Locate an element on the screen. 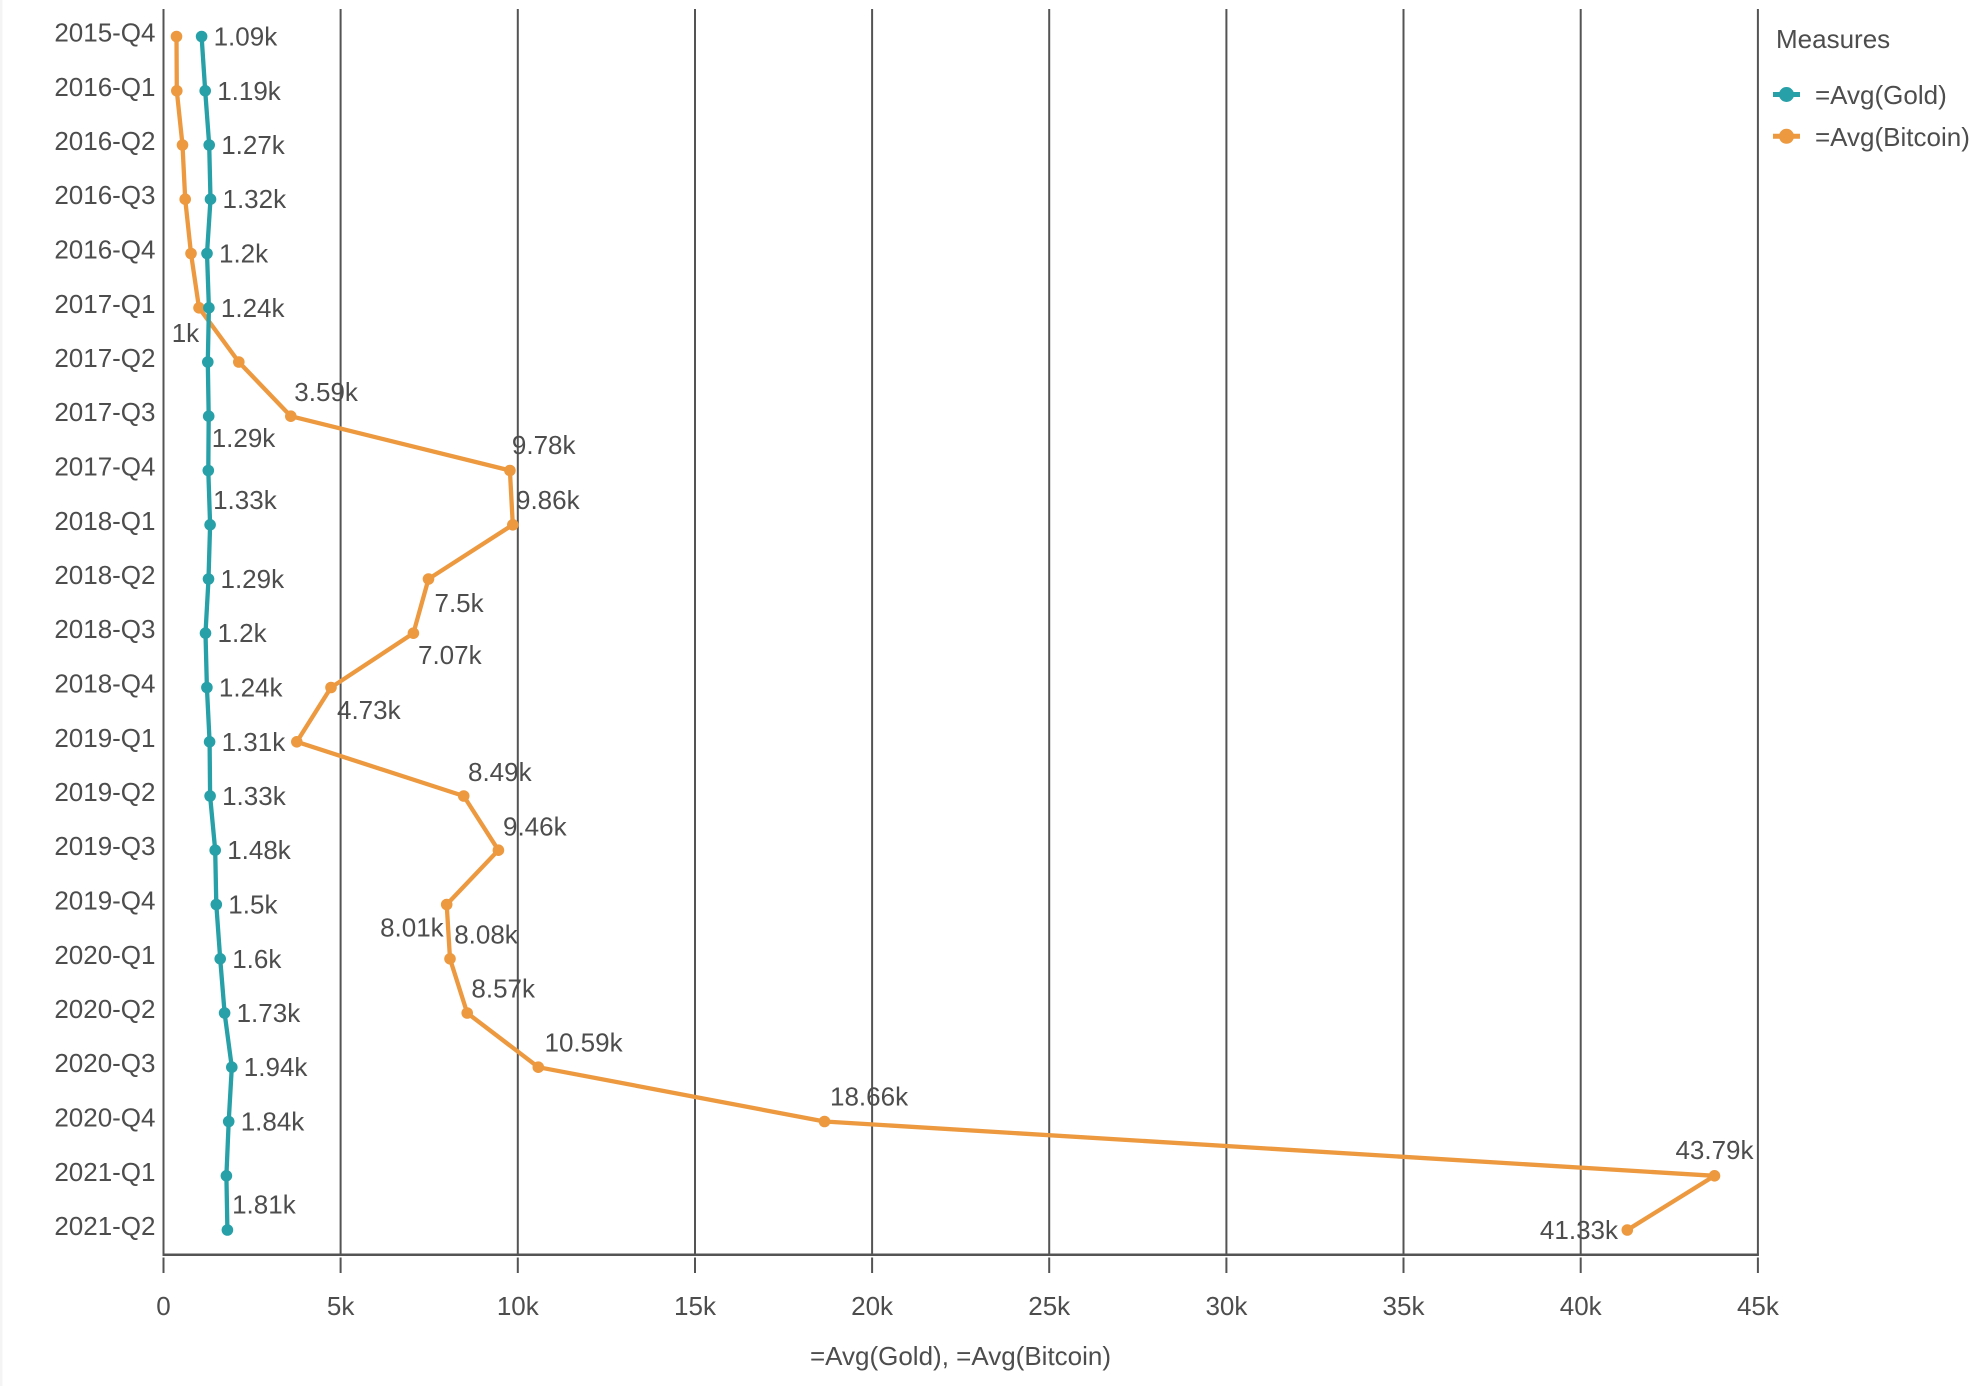 The width and height of the screenshot is (1982, 1391). svg-text: 2017-Q1 is located at coordinates (104, 304).